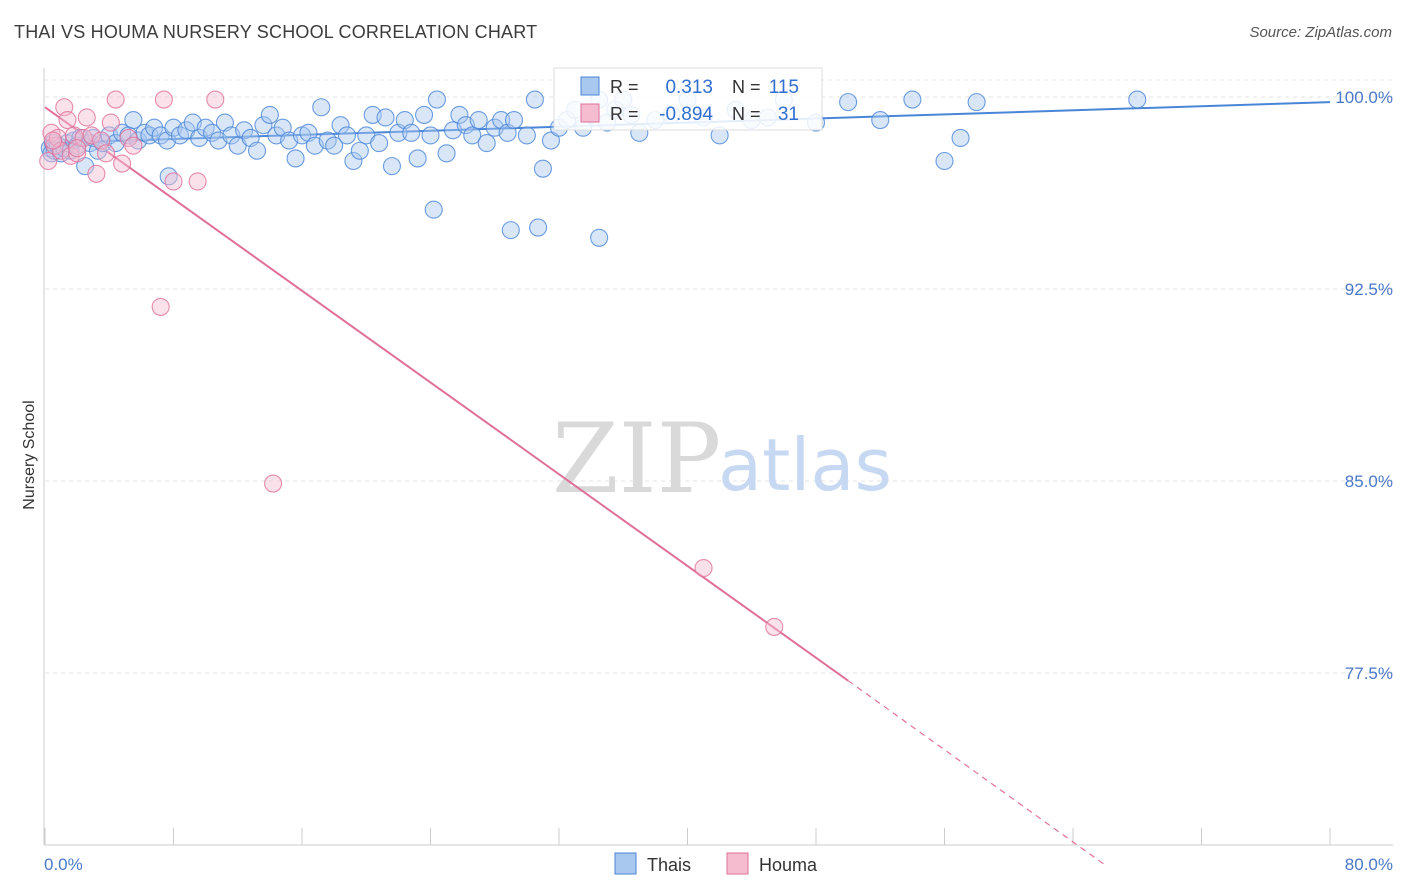 The width and height of the screenshot is (1406, 892). Describe the element at coordinates (976, 773) in the screenshot. I see `trend-line-dashed-houma` at that location.